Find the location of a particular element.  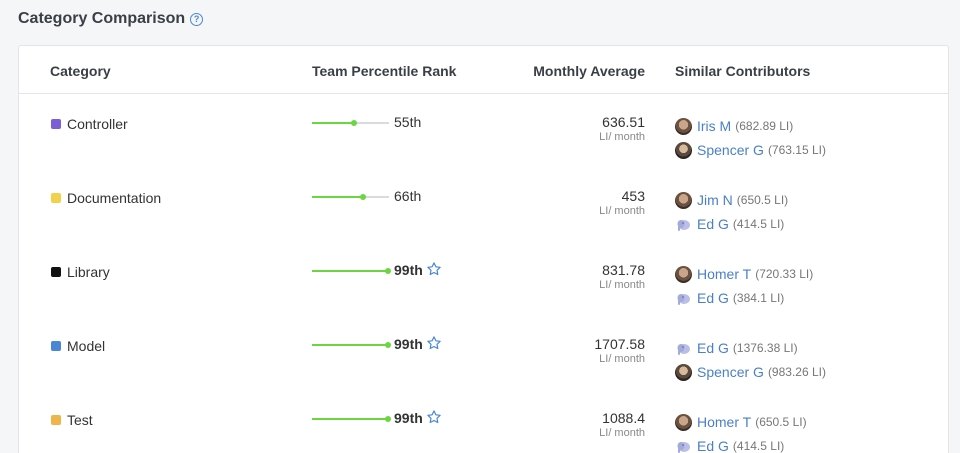

contributor-link: Jim N is located at coordinates (715, 200).